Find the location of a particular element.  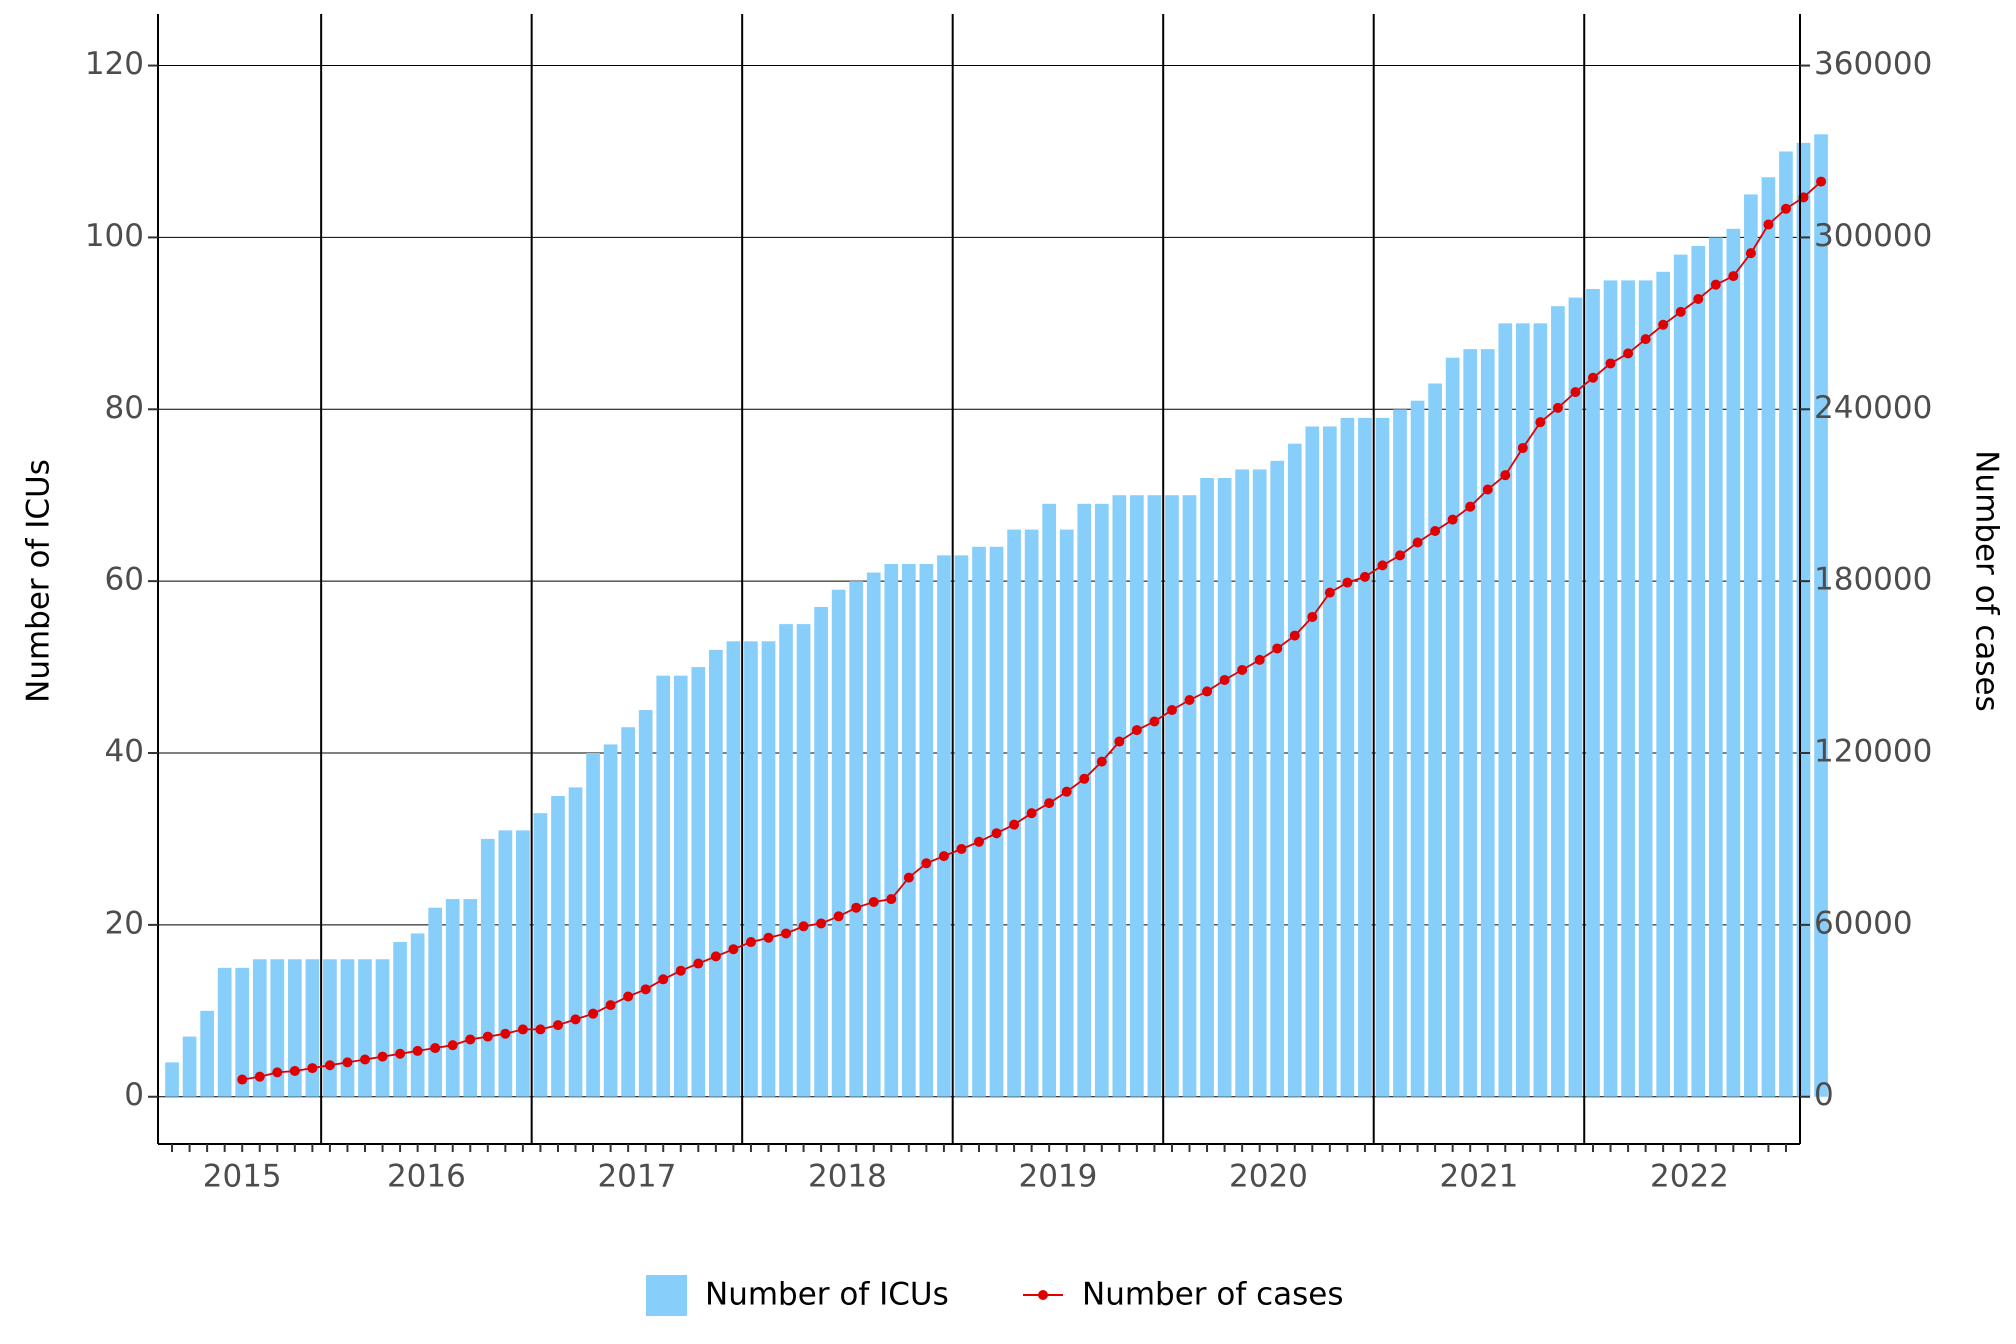

x-tick-label: 2016 is located at coordinates (426, 1177).